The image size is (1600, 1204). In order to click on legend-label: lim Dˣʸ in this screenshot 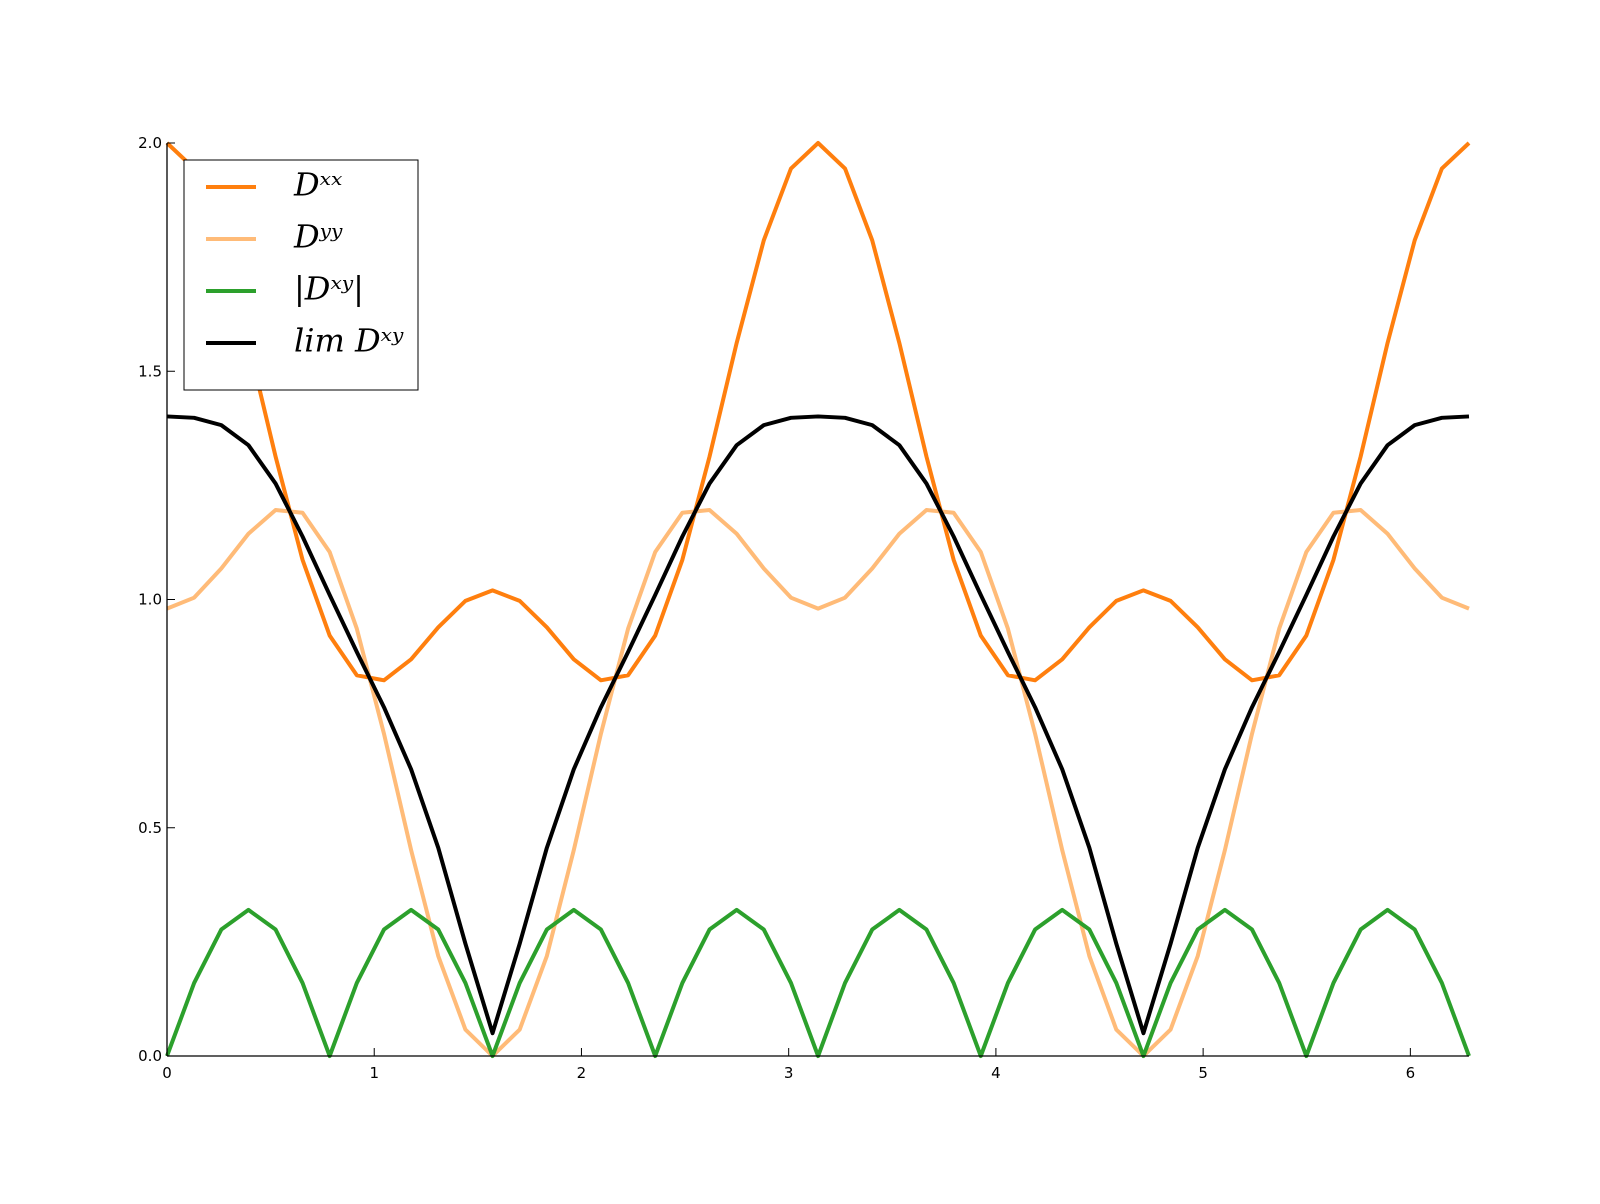, I will do `click(349, 341)`.